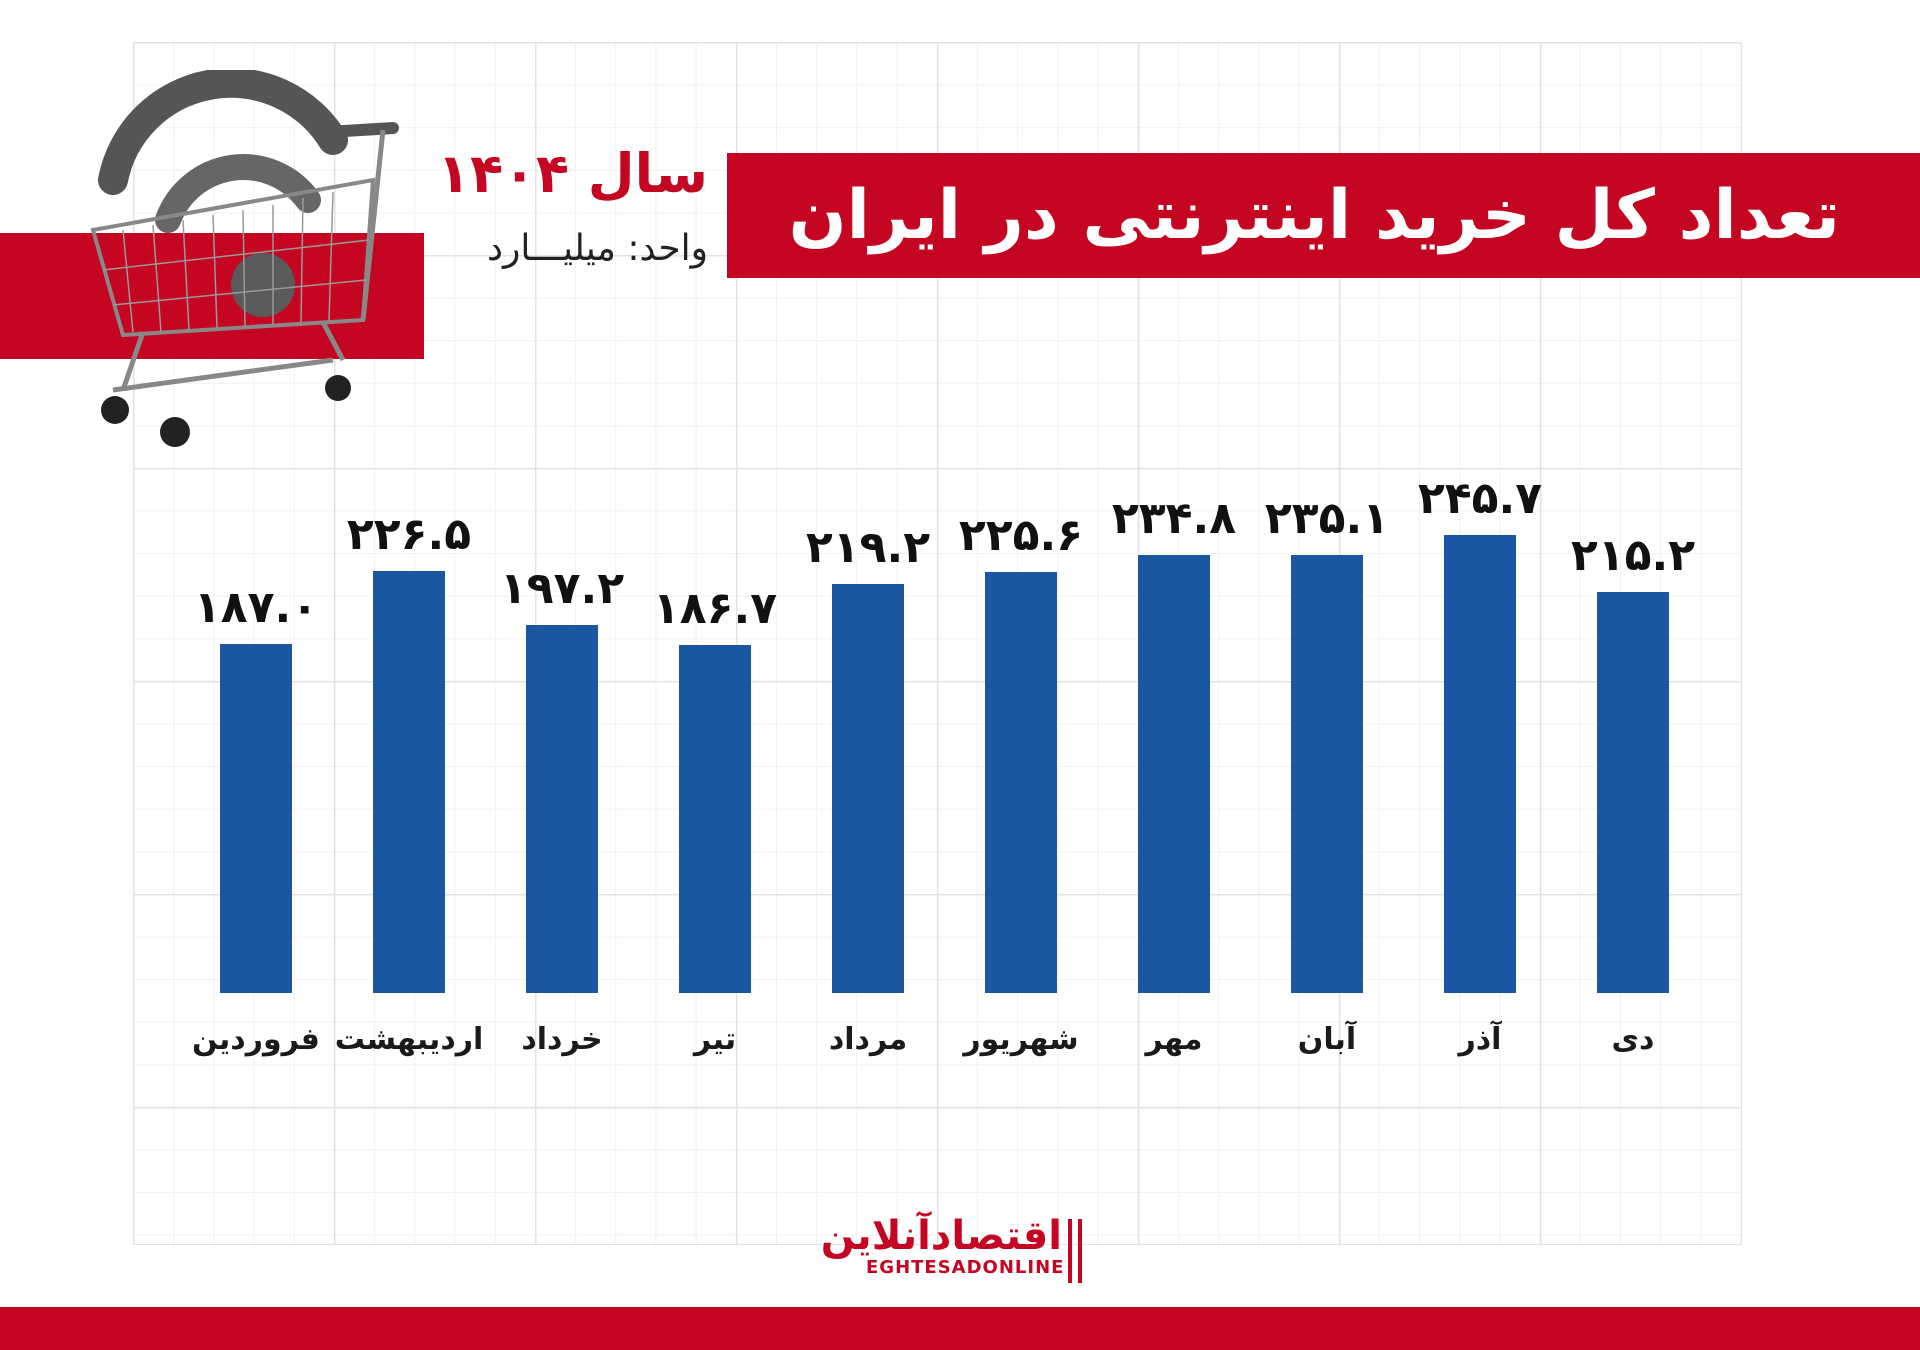 This screenshot has width=1920, height=1350. I want to click on bar-value-label: ۲۲۵.۶, so click(1021, 536).